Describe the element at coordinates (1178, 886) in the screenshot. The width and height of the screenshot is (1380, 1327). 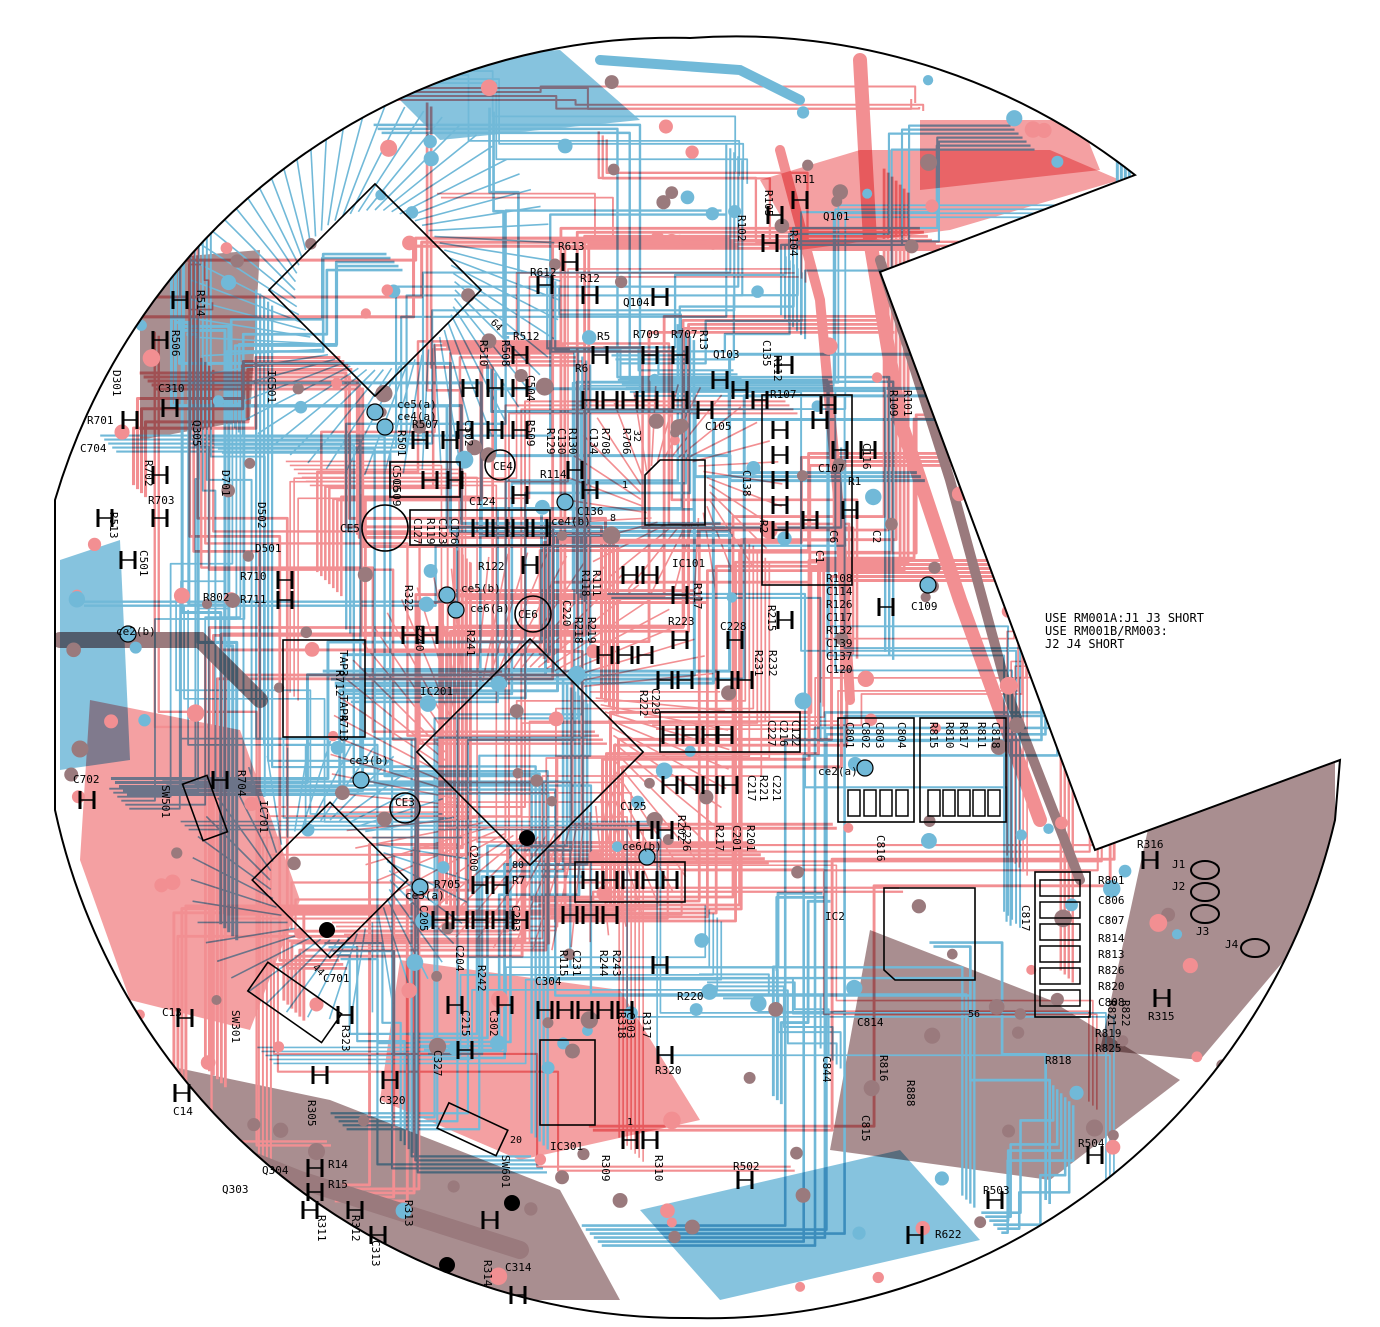
I see `component-label: J2` at that location.